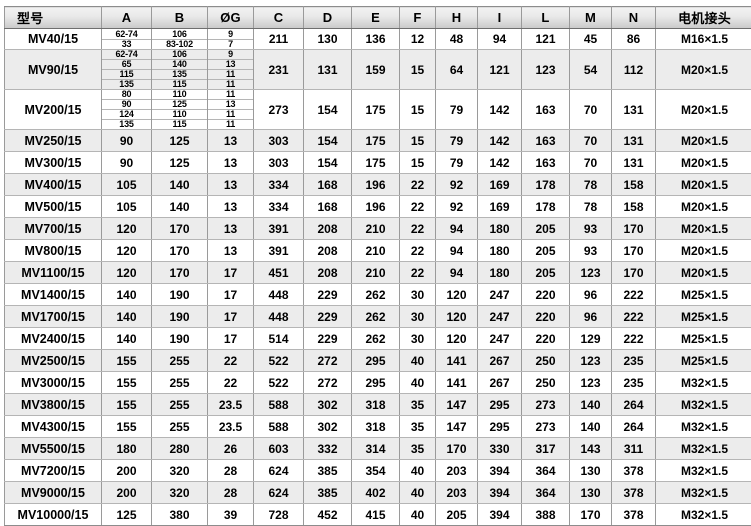  I want to click on cell-model: MV500/15, so click(53, 207).